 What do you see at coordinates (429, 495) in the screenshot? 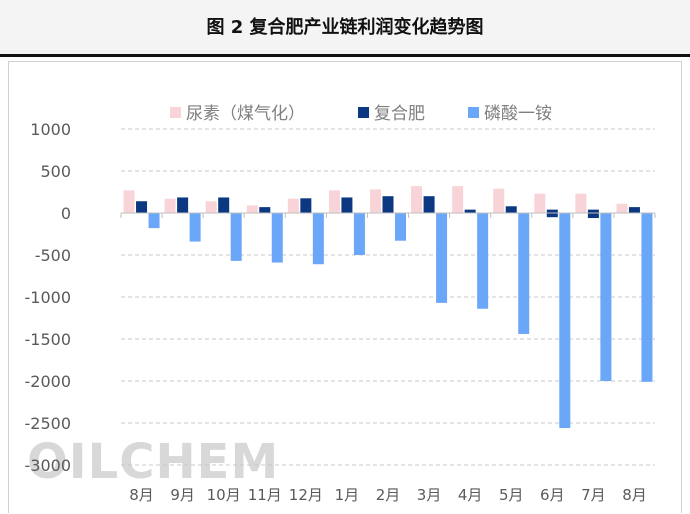
I see `x-tick-label: 3月` at bounding box center [429, 495].